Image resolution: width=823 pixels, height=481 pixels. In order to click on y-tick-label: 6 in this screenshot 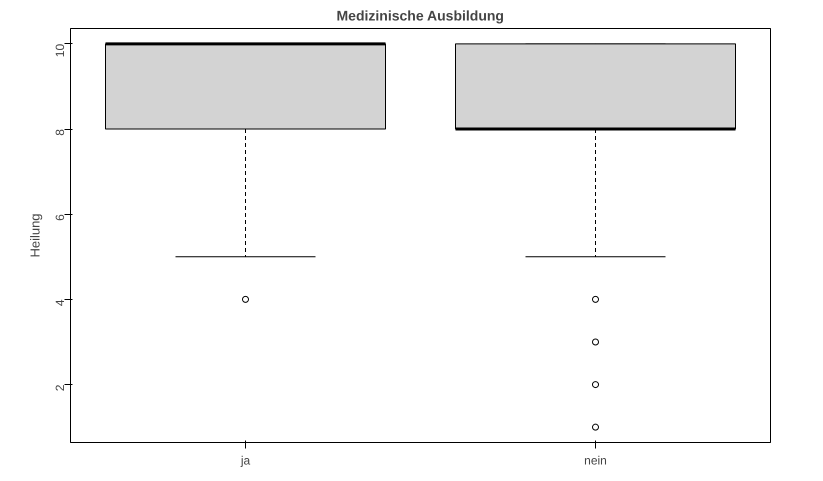, I will do `click(60, 217)`.